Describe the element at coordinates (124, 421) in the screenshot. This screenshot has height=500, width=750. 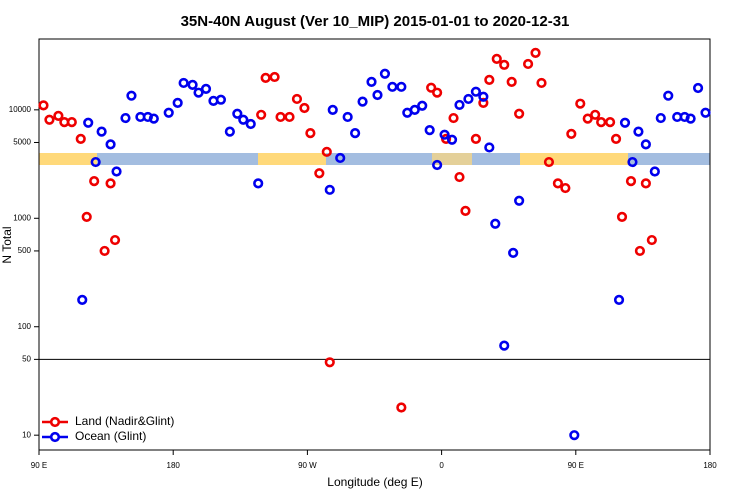
I see `legend-label: Land (Nadir&Glint)` at that location.